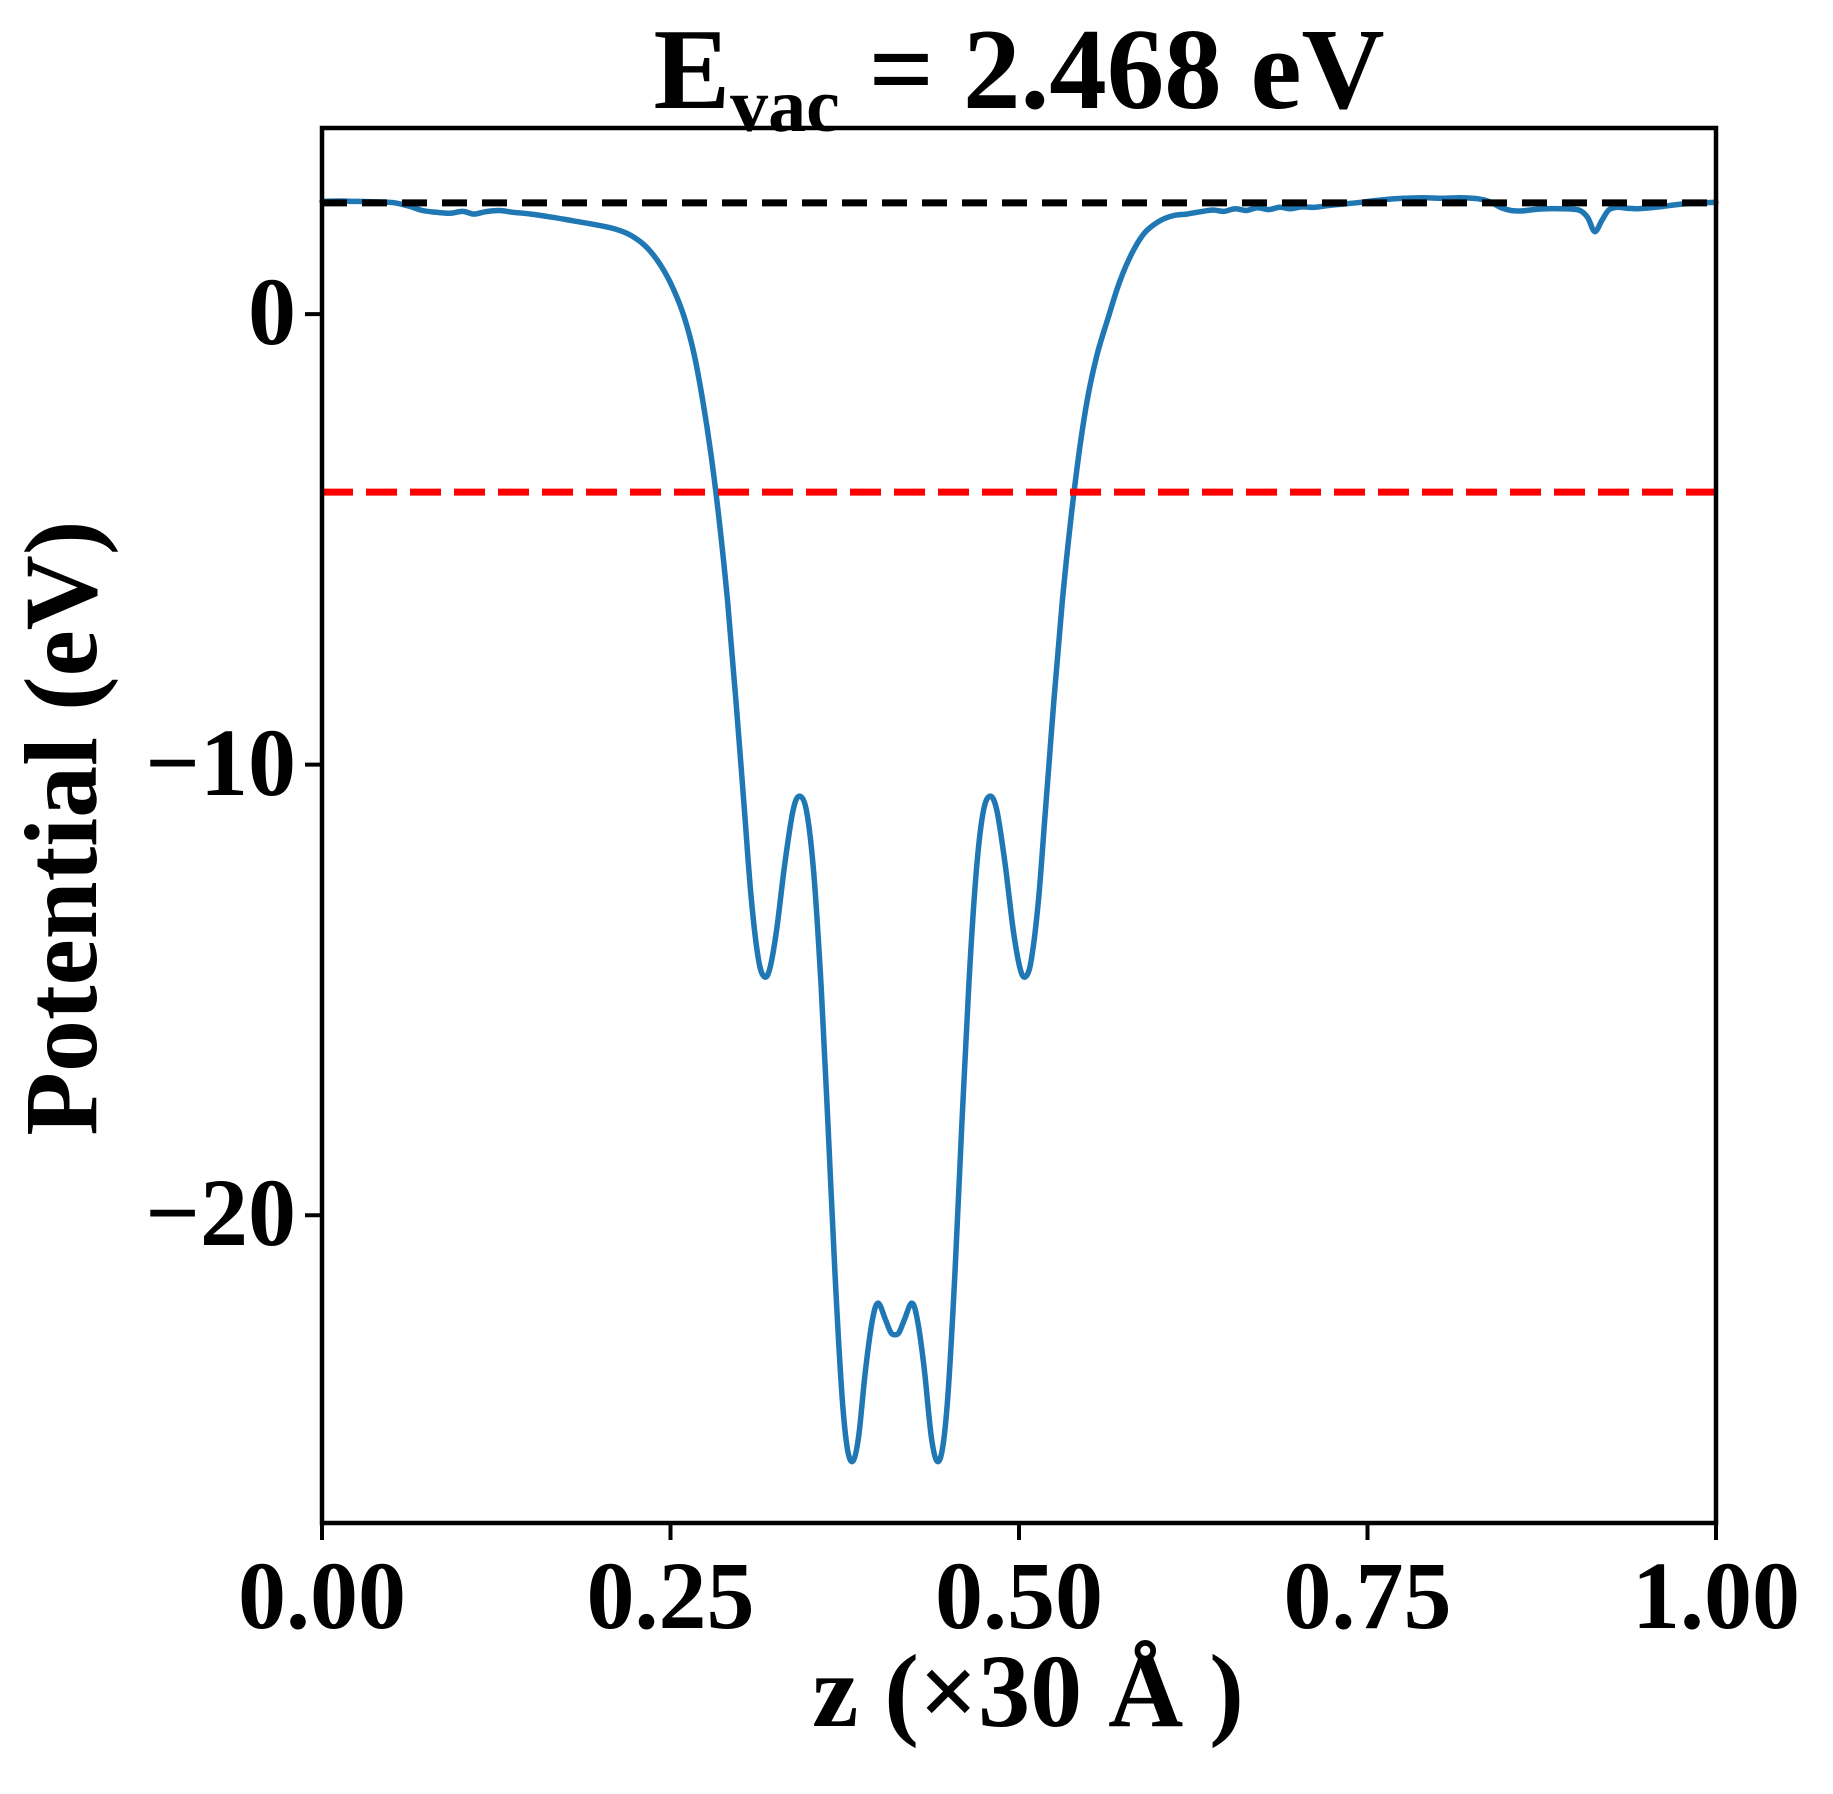  What do you see at coordinates (670, 1595) in the screenshot?
I see `x-tick-label: 0.25` at bounding box center [670, 1595].